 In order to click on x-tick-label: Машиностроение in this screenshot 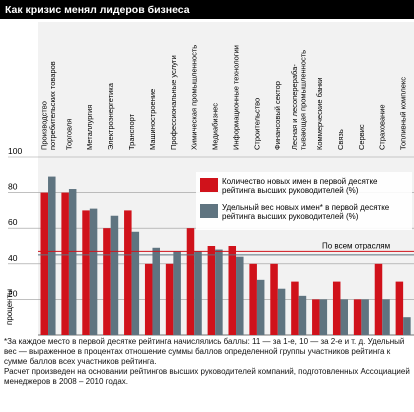, I will do `click(152, 119)`.